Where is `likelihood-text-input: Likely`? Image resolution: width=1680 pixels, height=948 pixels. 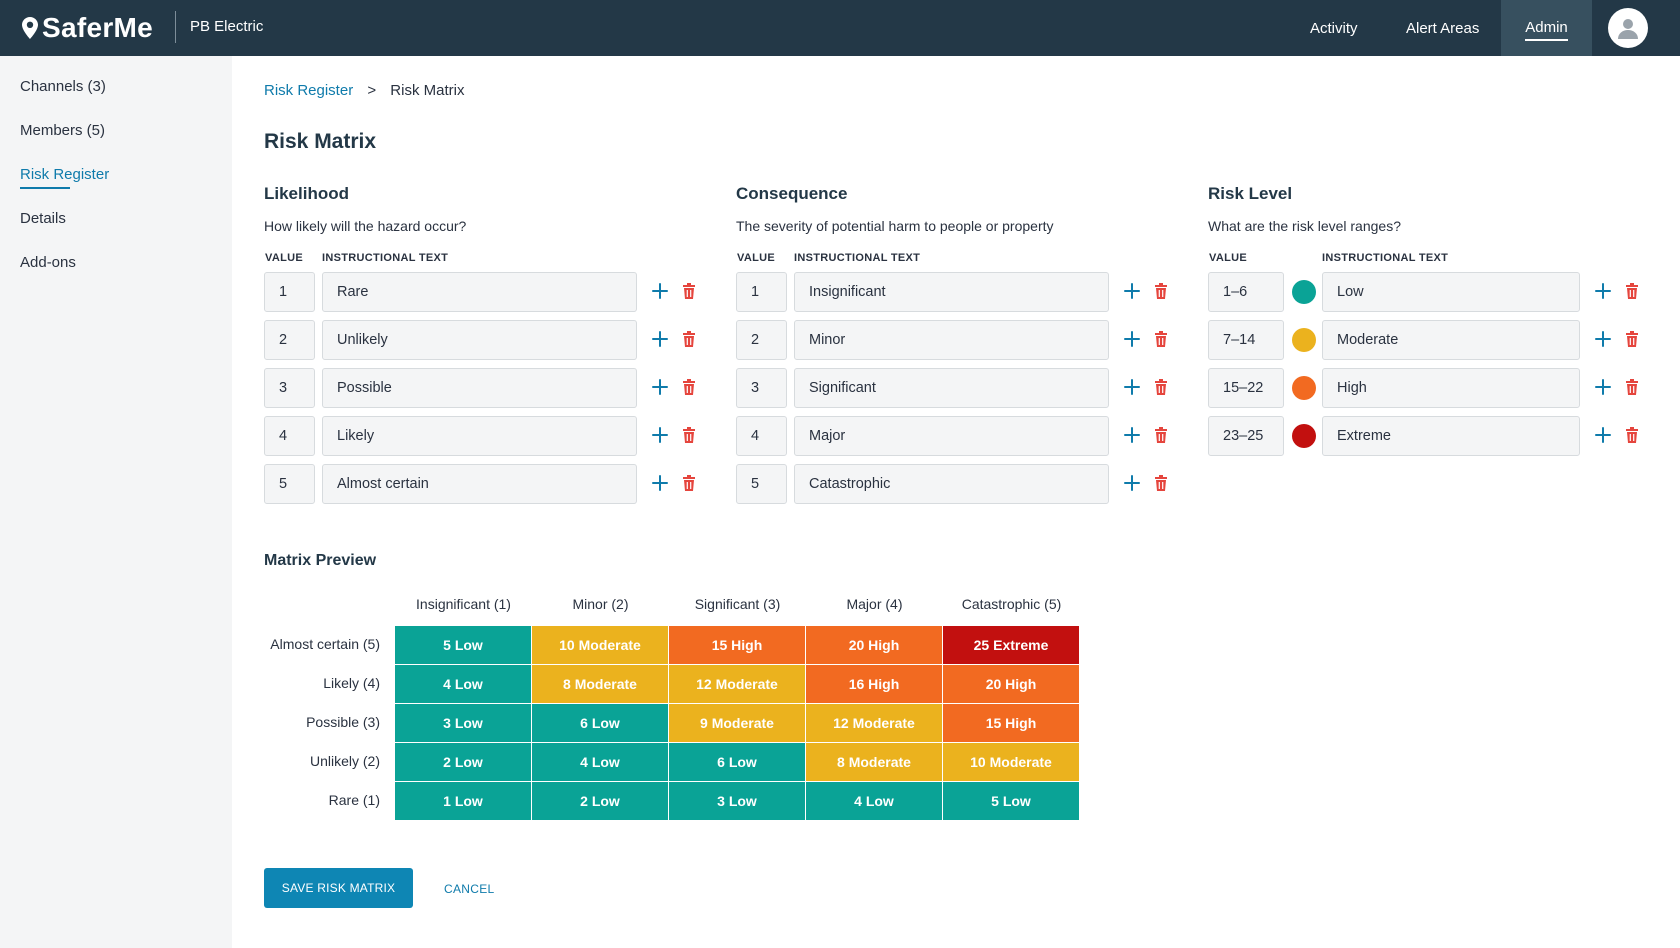
likelihood-text-input: Likely is located at coordinates (479, 436).